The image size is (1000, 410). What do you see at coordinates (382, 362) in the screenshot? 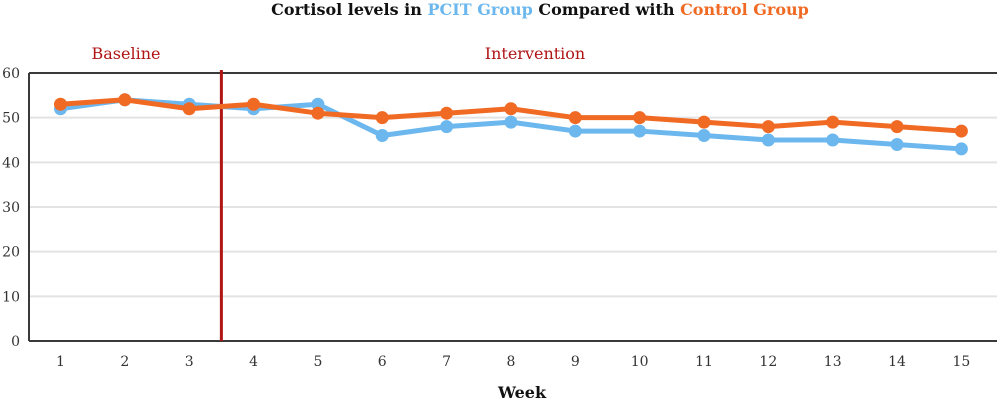
I see `x-tick-label-6: 6` at bounding box center [382, 362].